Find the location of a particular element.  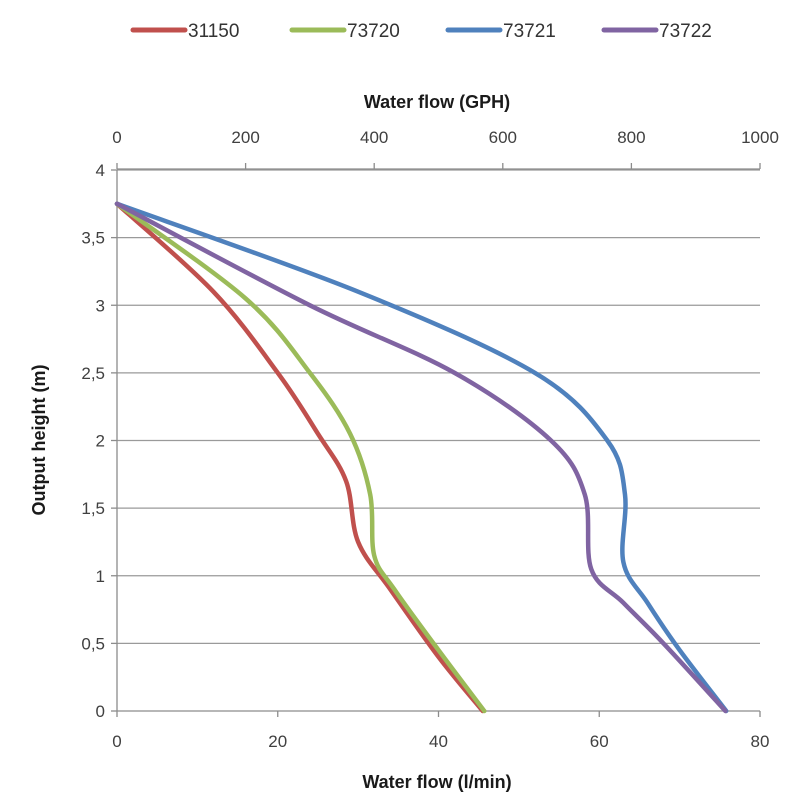

y-tick-label: 0,5 is located at coordinates (93, 643).